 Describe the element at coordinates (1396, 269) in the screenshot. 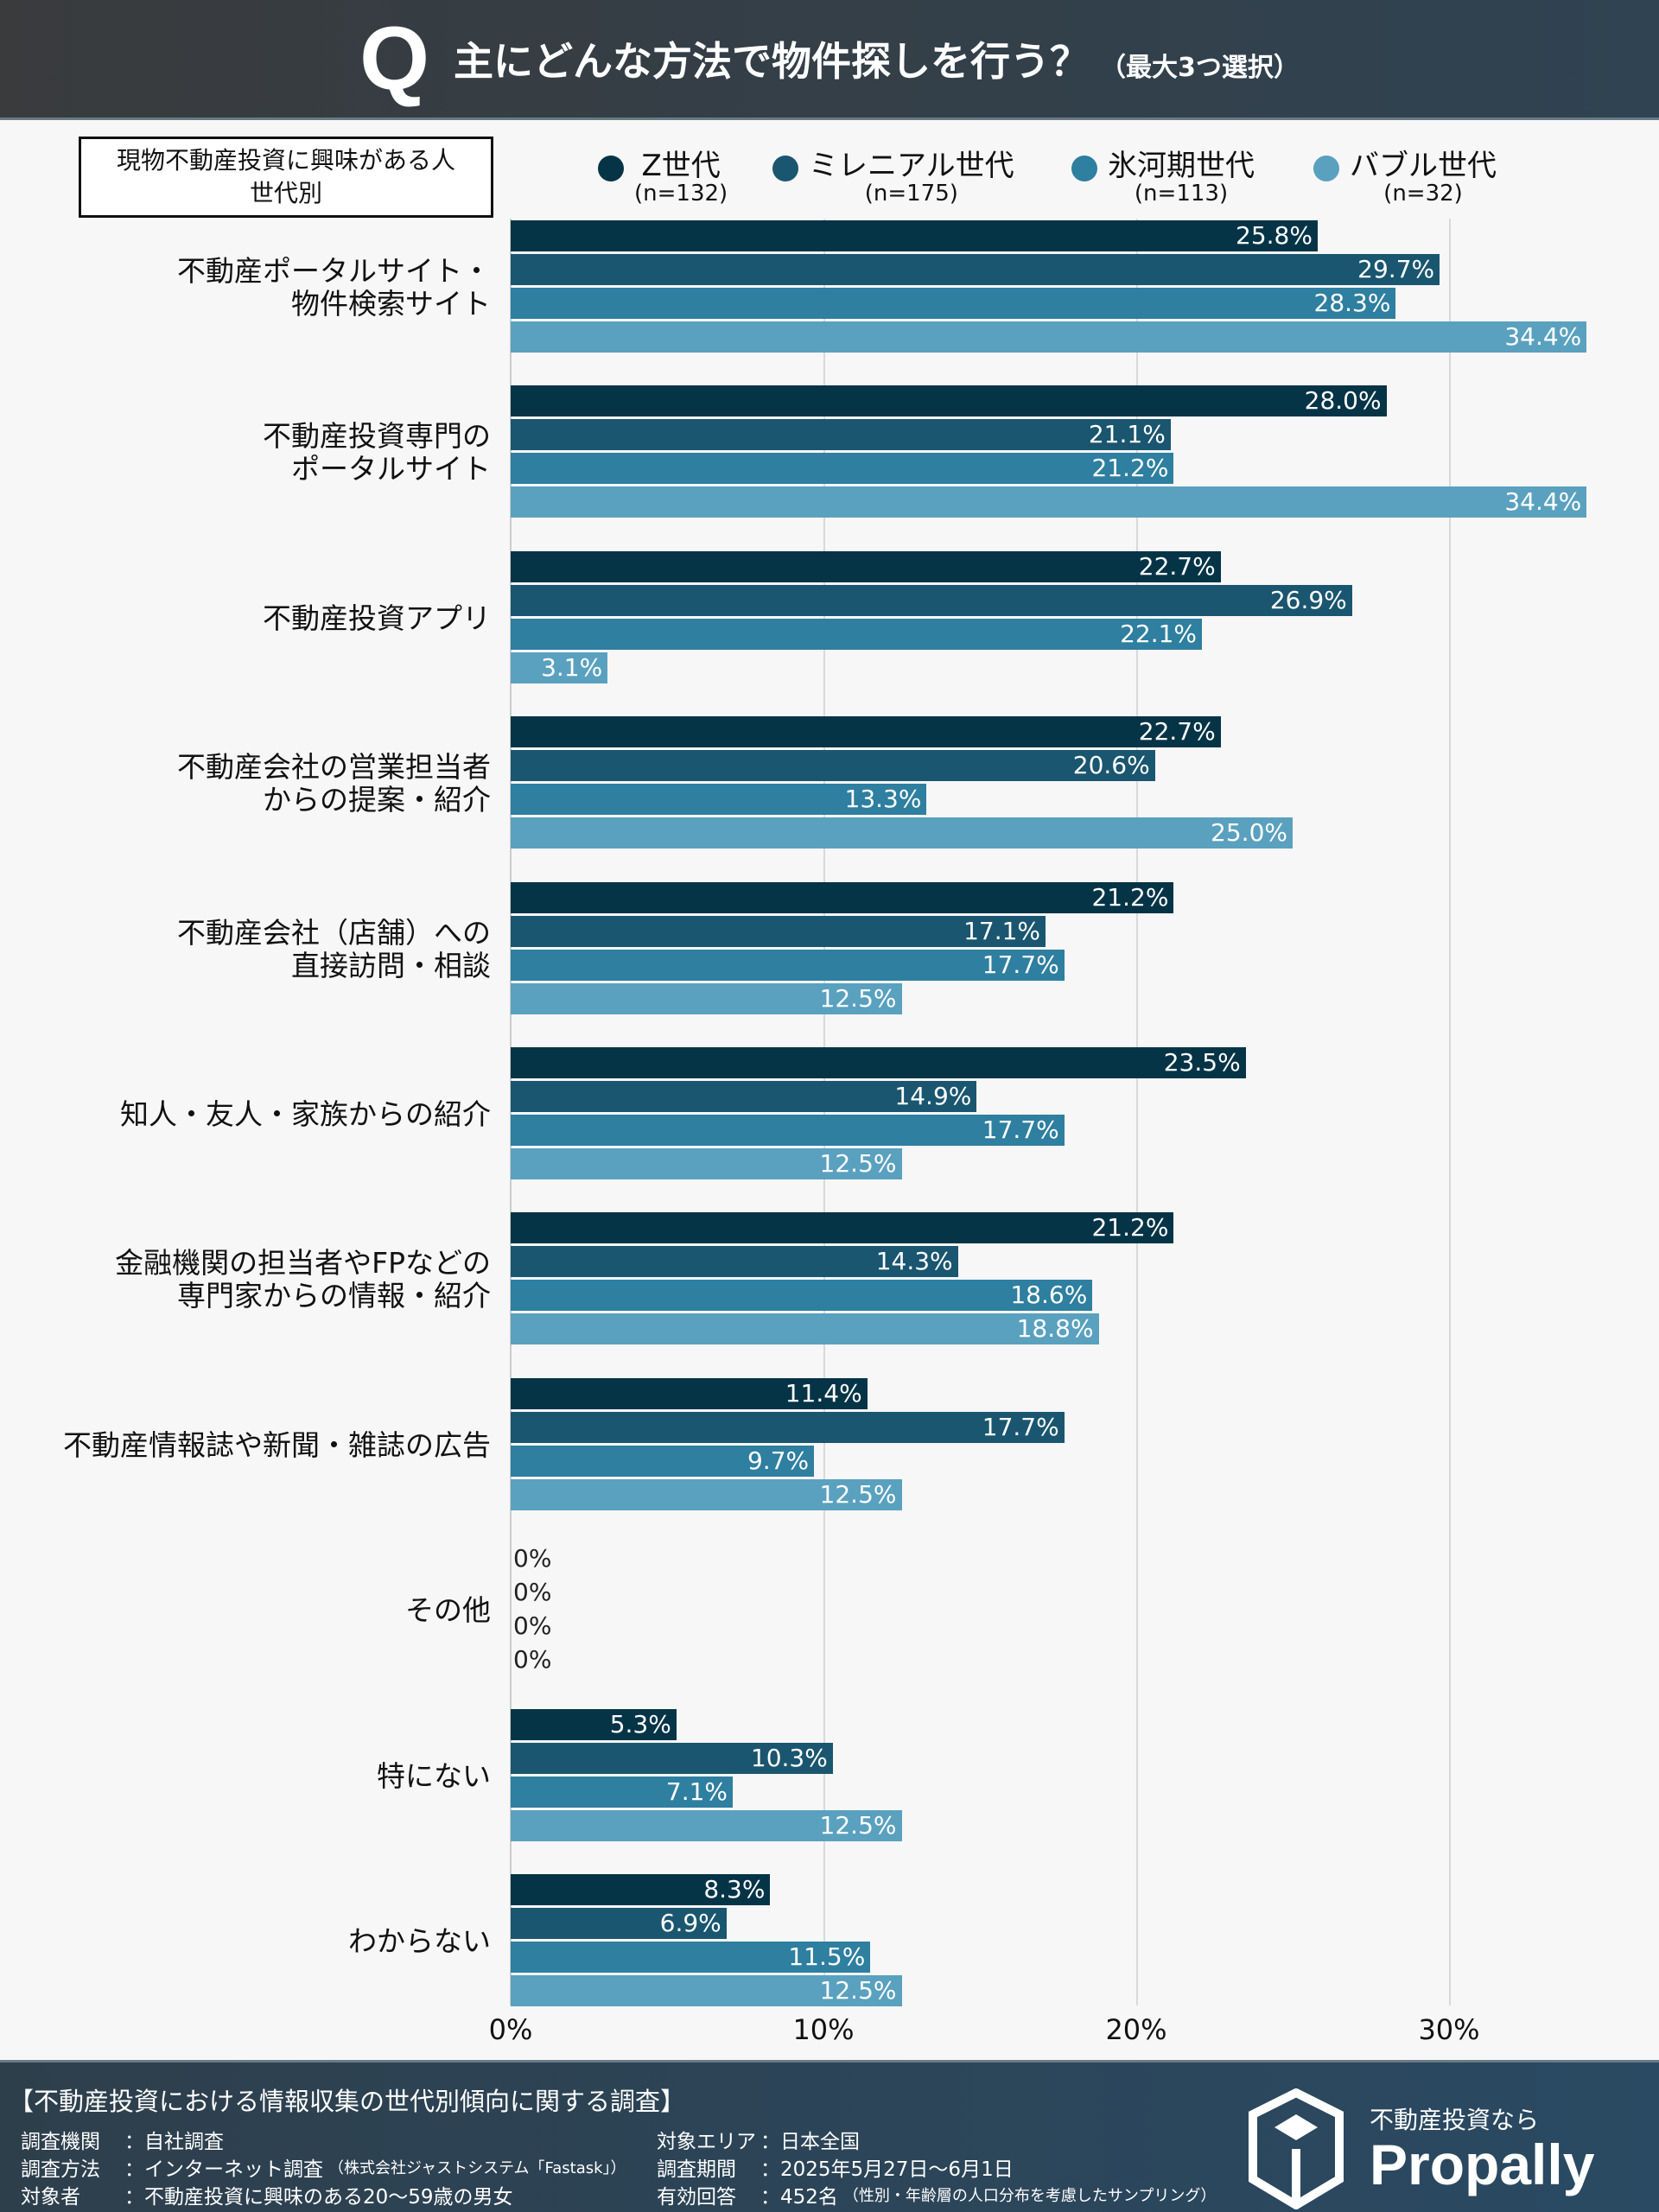

I see `bar-value-label: 29.7%` at that location.